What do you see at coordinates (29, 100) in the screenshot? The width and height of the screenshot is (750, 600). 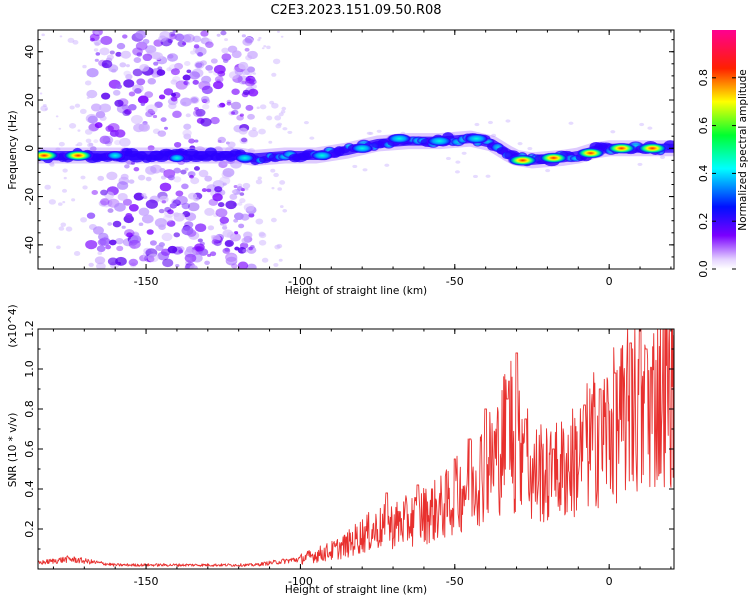 I see `spectrogram-y-tick-label: 20` at bounding box center [29, 100].